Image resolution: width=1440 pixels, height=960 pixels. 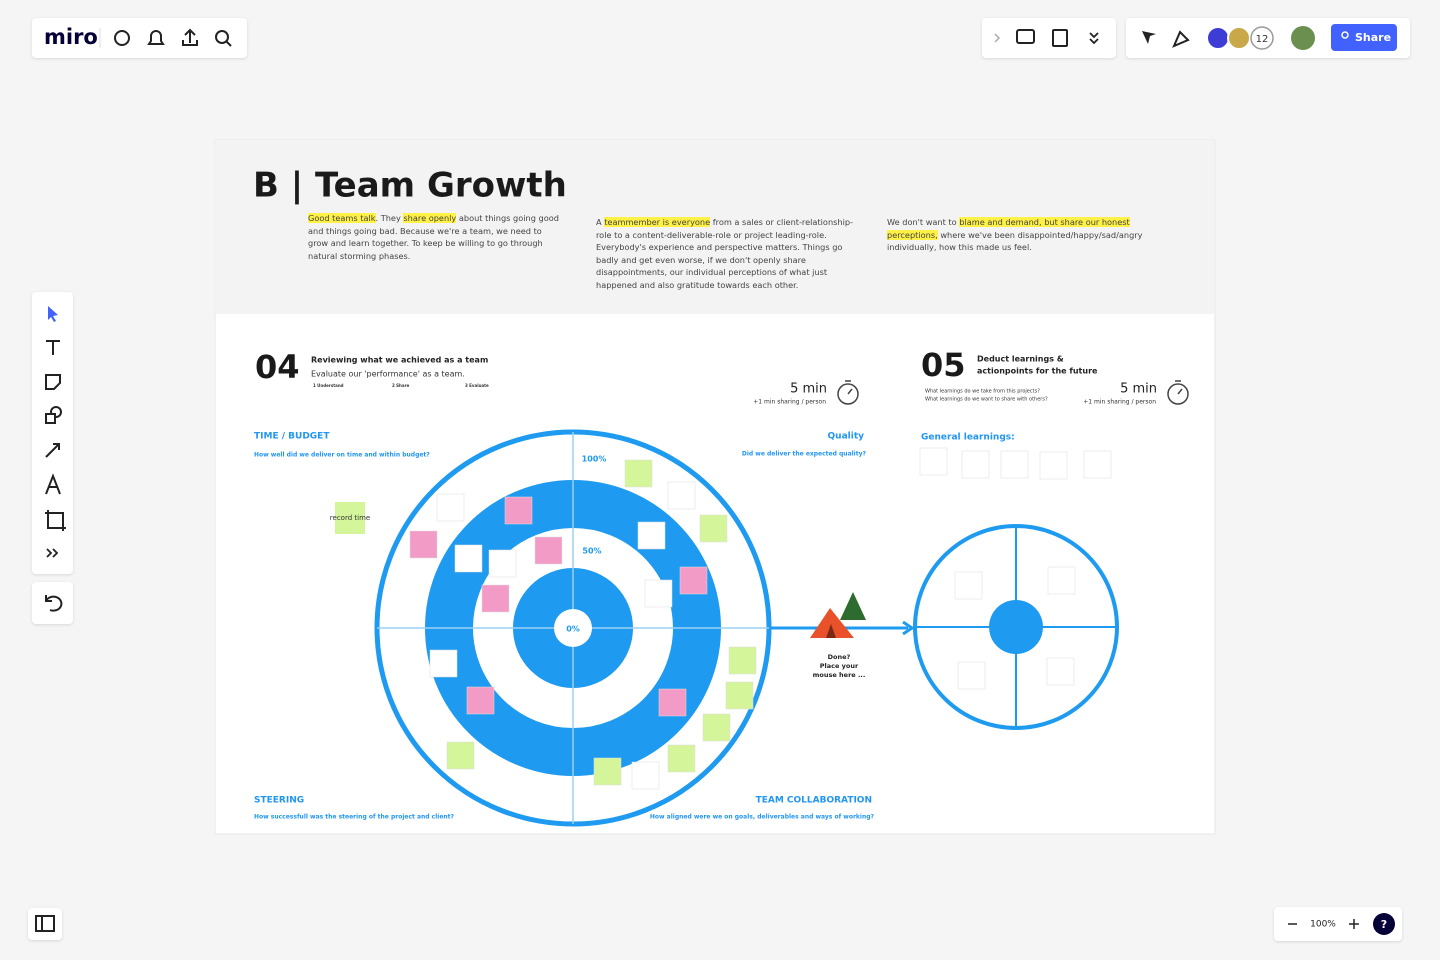 I want to click on notifications-icon, so click(x=156, y=37).